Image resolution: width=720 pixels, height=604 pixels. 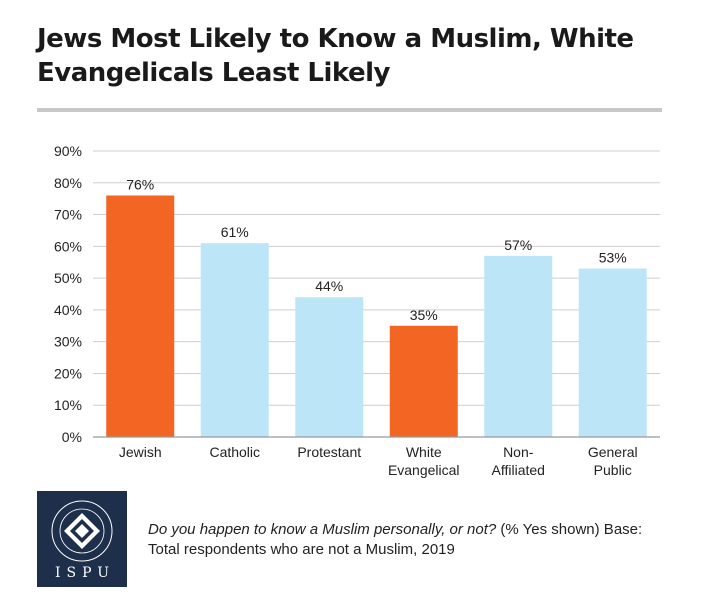 What do you see at coordinates (68, 183) in the screenshot?
I see `y-tick-label: 80%` at bounding box center [68, 183].